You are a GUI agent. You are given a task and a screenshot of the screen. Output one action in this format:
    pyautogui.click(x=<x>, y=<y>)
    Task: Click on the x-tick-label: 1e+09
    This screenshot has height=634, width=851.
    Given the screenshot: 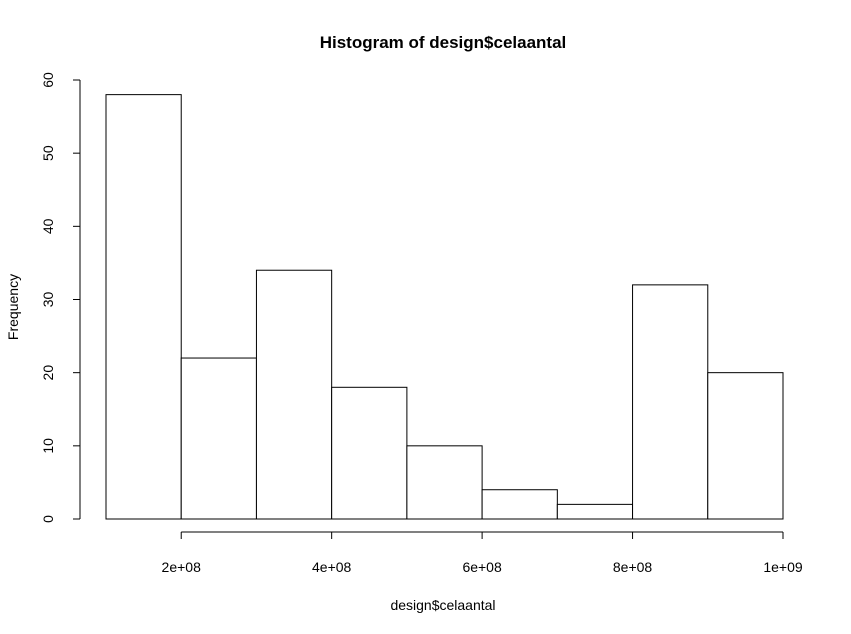 What is the action you would take?
    pyautogui.click(x=783, y=567)
    